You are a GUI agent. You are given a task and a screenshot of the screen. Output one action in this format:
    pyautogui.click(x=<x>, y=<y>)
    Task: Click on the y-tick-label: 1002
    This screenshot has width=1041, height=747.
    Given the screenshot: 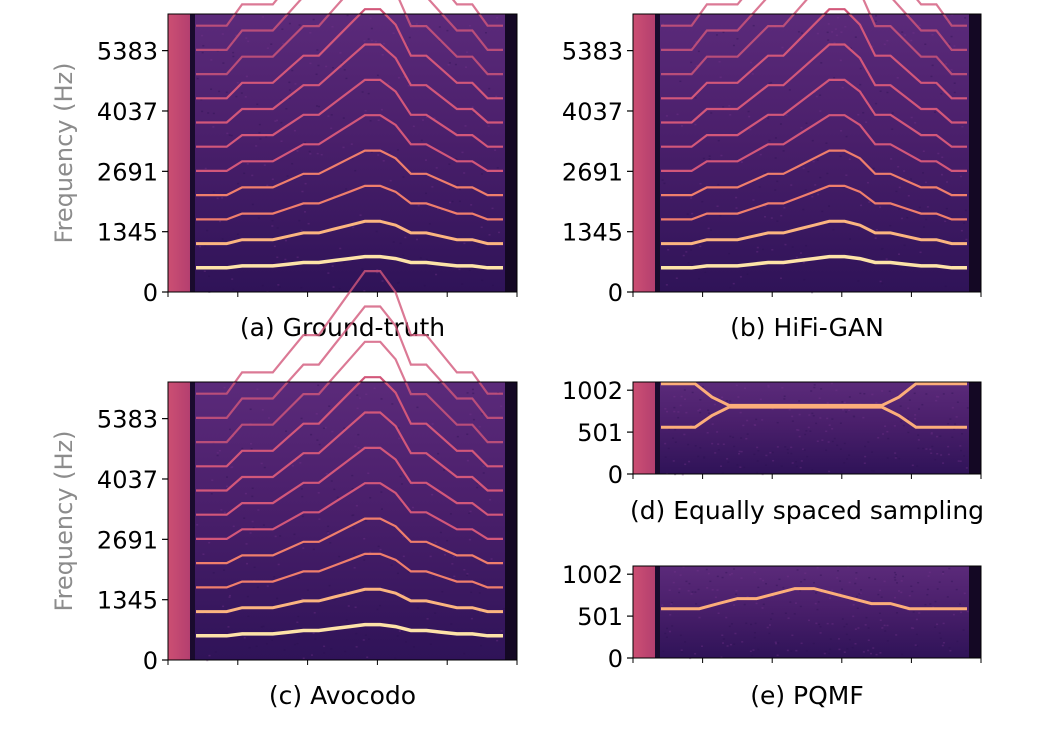 What is the action you would take?
    pyautogui.click(x=592, y=575)
    